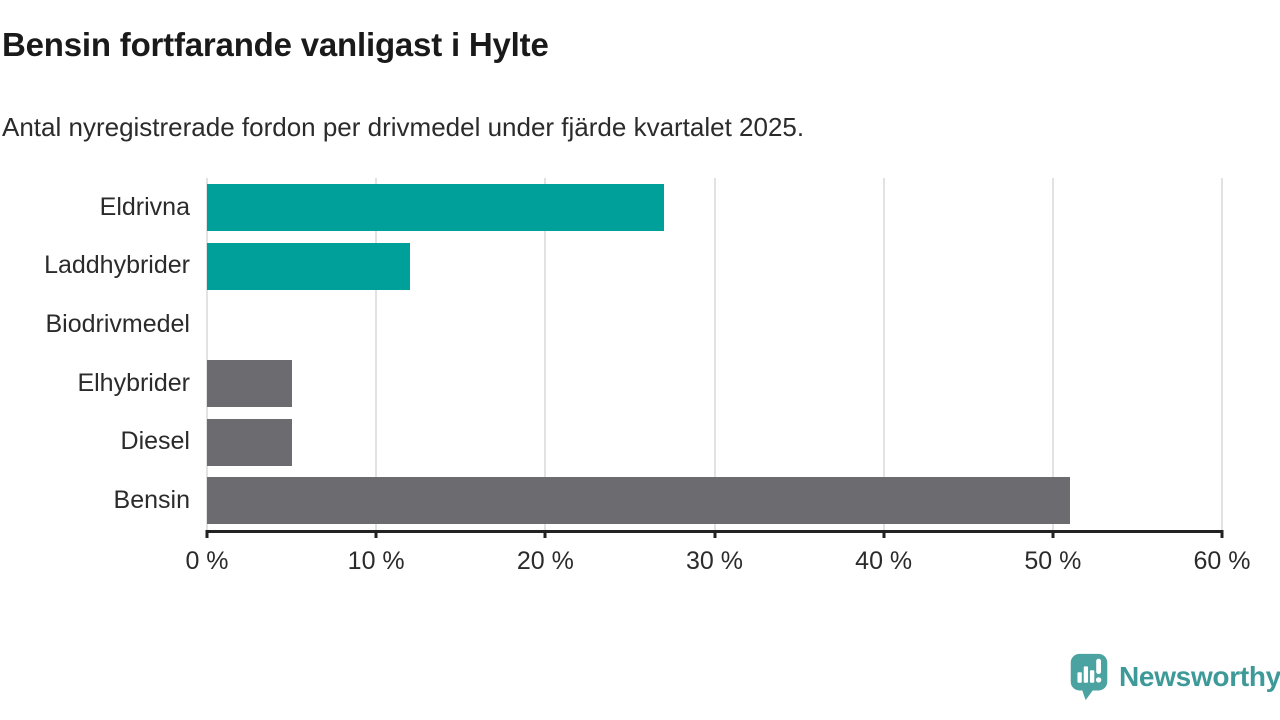 This screenshot has width=1280, height=720. What do you see at coordinates (117, 324) in the screenshot?
I see `y-axis-label-biodrivmedel: Biodrivmedel` at bounding box center [117, 324].